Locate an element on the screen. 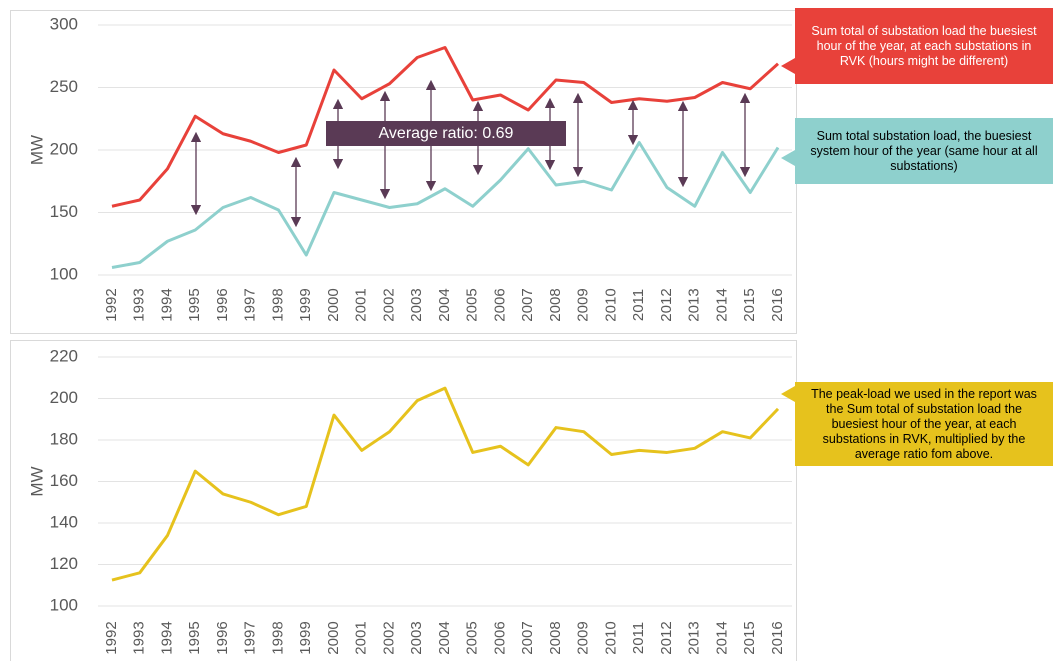  y-tick-label: 140 is located at coordinates (64, 521).